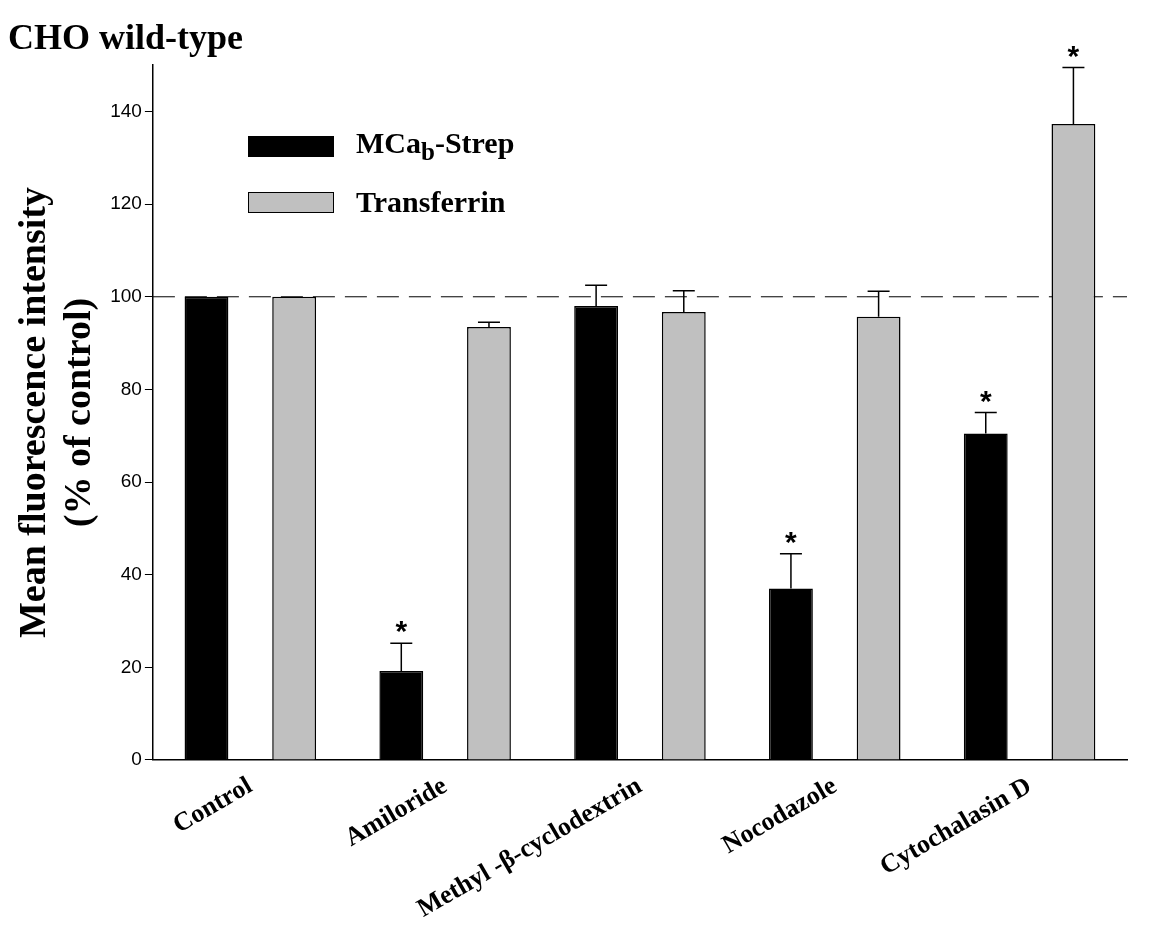 The height and width of the screenshot is (938, 1155). What do you see at coordinates (435, 146) in the screenshot?
I see `legend-label: MCa$_{b}$-Strep` at bounding box center [435, 146].